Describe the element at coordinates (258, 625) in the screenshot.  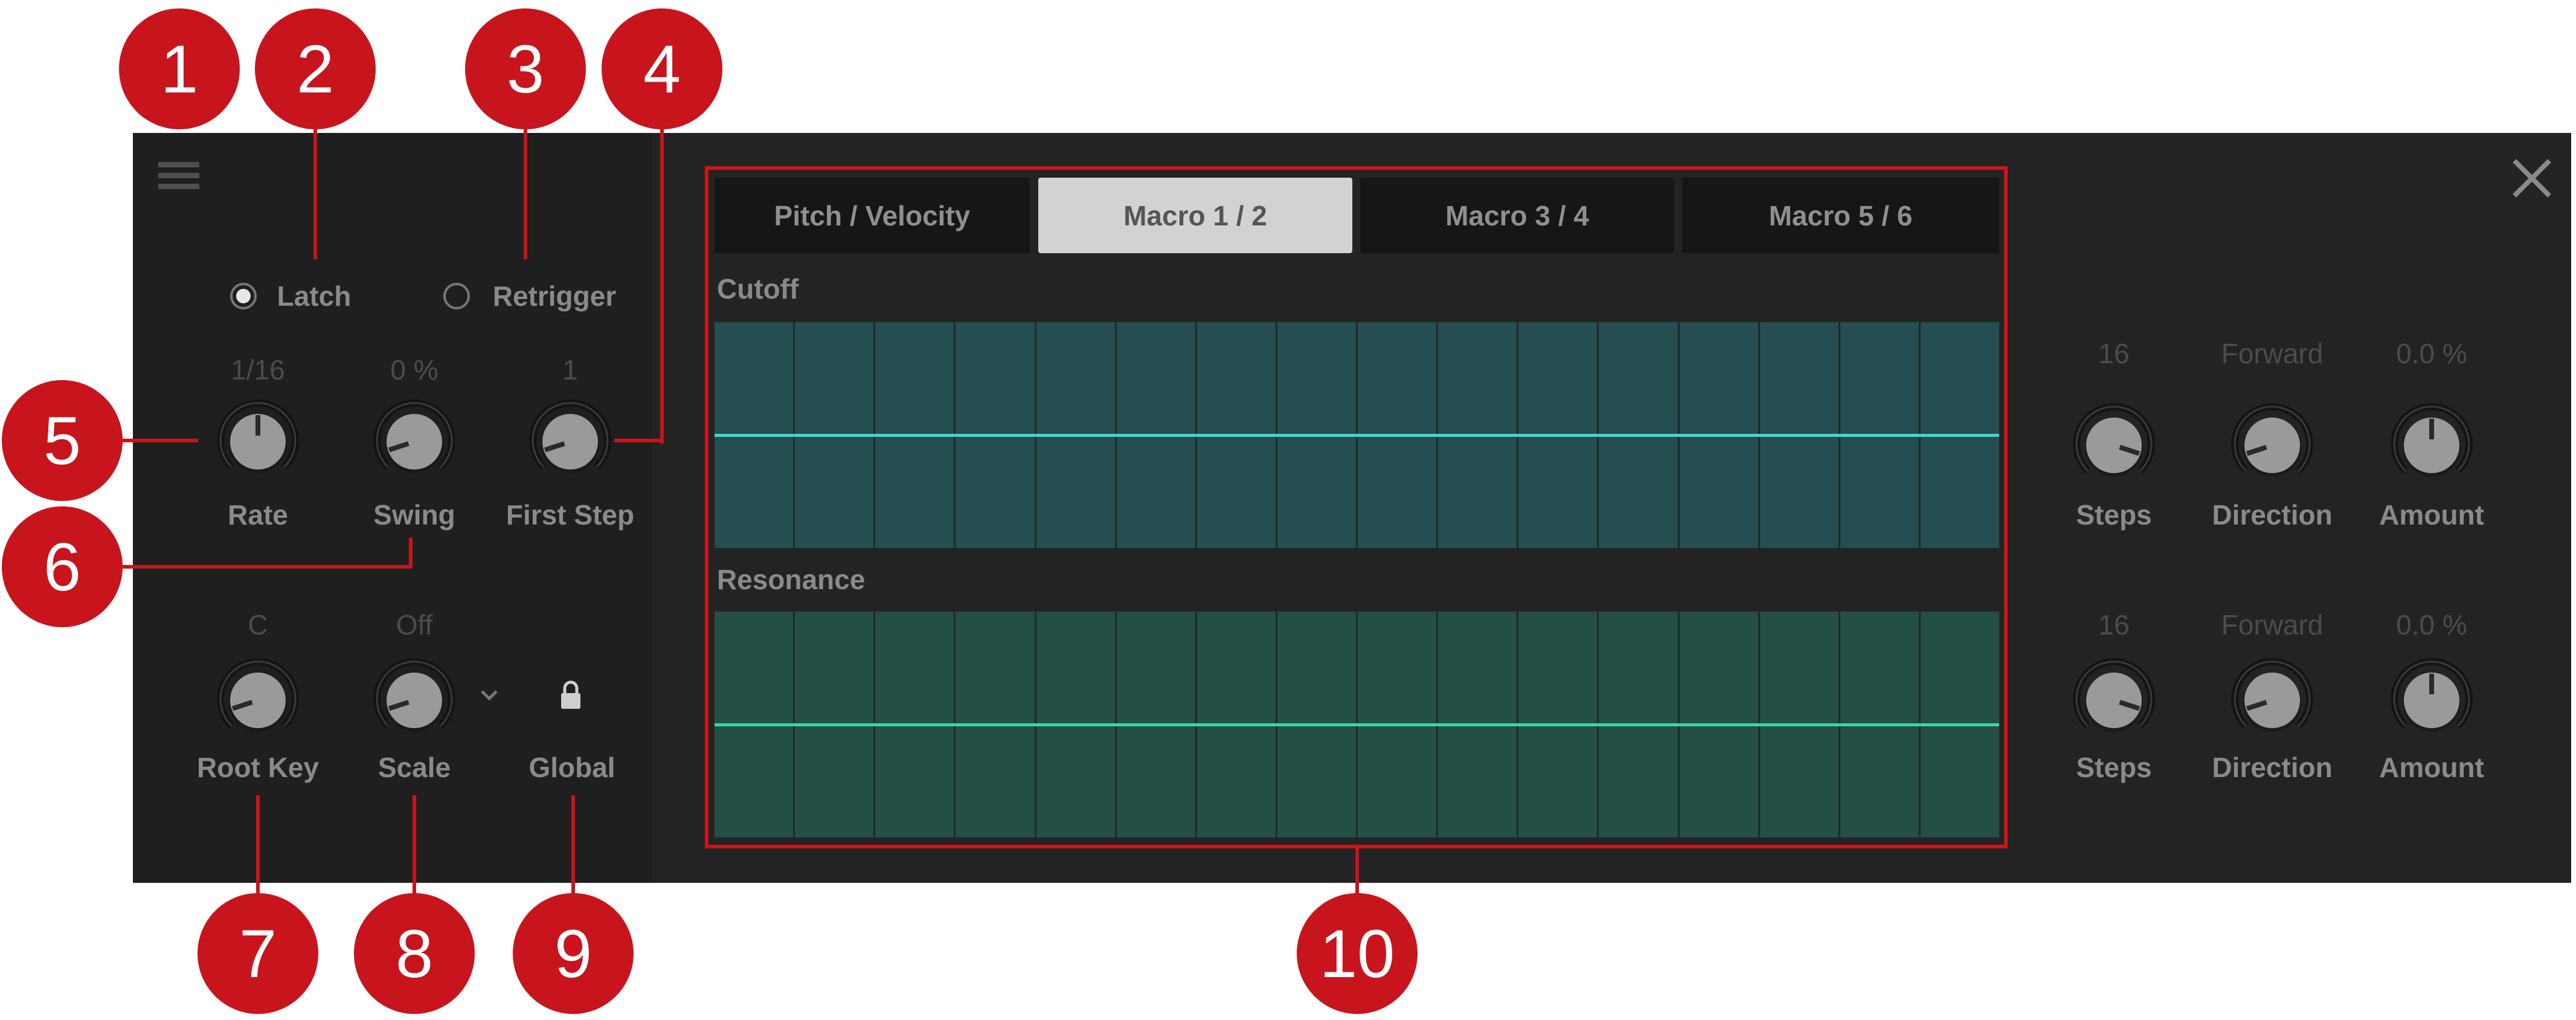
I see `knob-value: C` at that location.